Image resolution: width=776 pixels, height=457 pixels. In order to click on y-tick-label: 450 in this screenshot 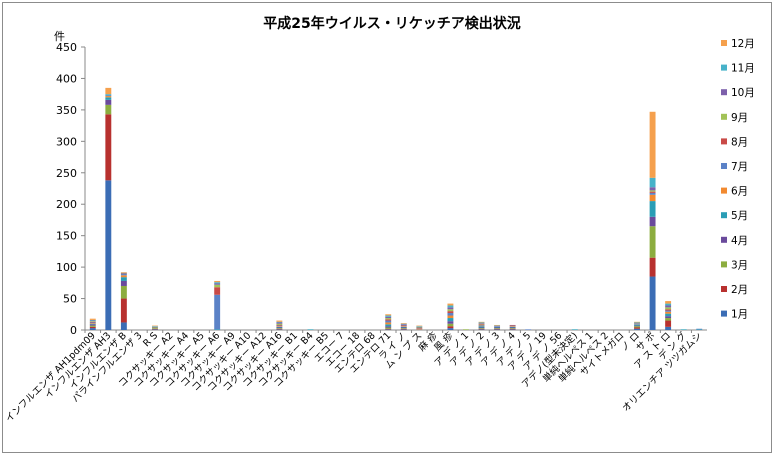, I will do `click(66, 47)`.